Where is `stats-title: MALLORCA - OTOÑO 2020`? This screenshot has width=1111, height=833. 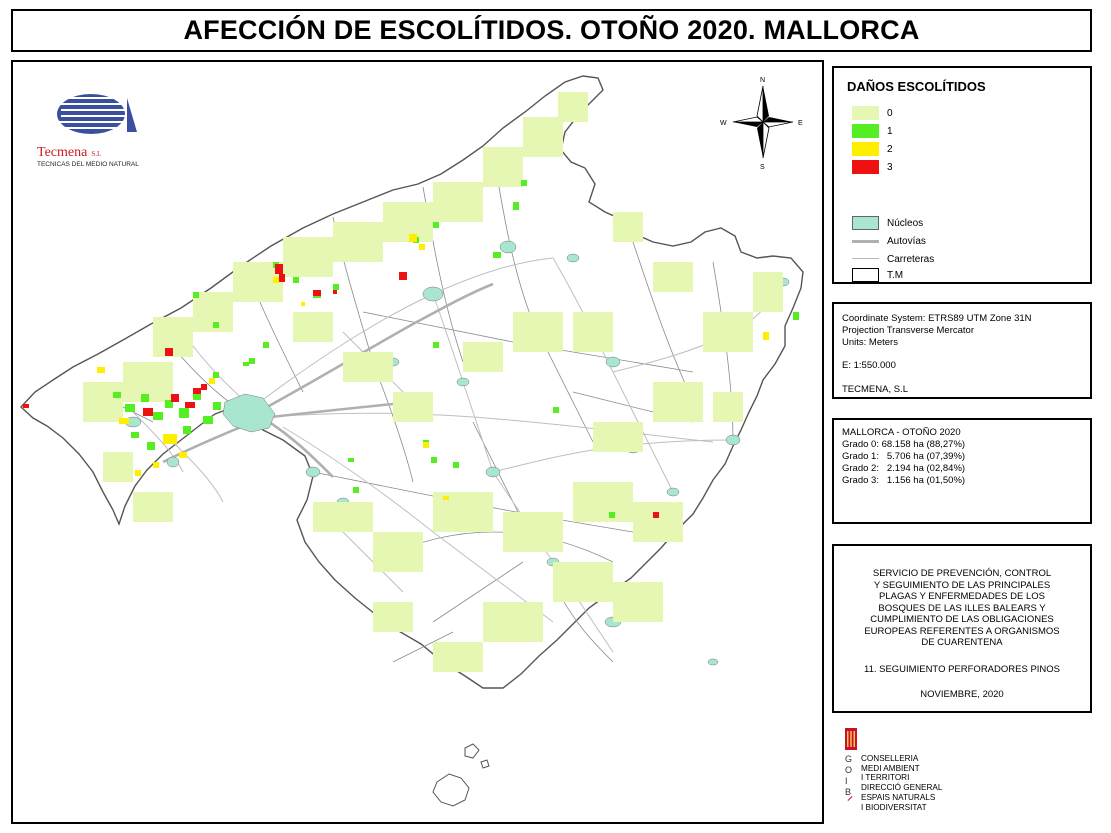
stats-title: MALLORCA - OTOÑO 2020 is located at coordinates (901, 432).